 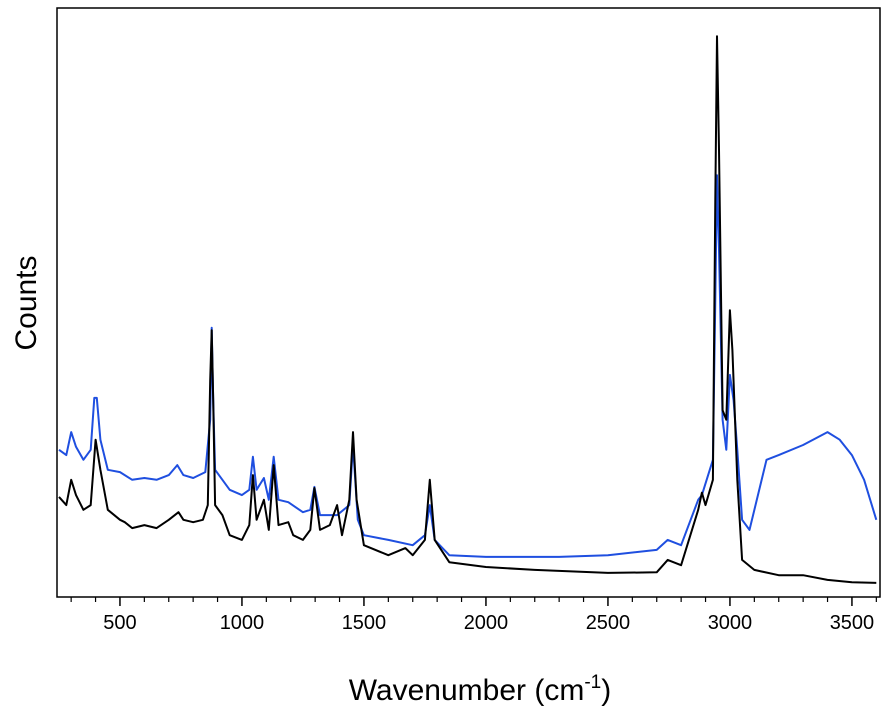 I want to click on x-tick-label: 2500, so click(x=608, y=623).